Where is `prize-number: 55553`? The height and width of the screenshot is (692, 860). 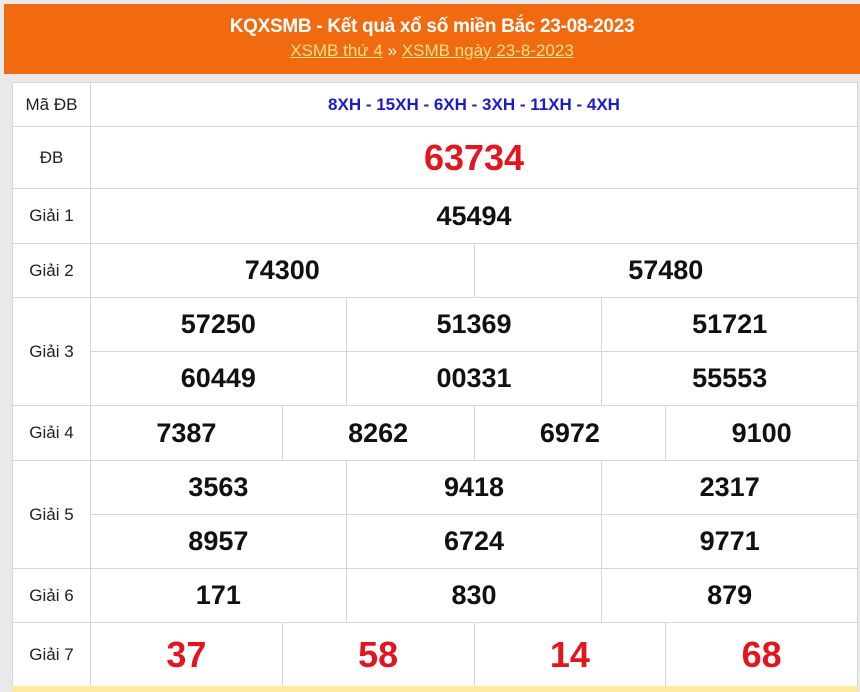
prize-number: 55553 is located at coordinates (730, 378).